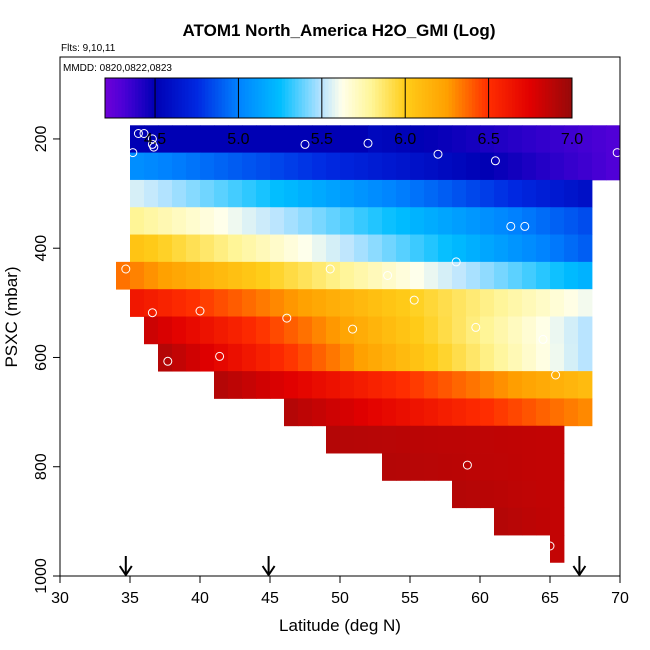 The height and width of the screenshot is (650, 650). What do you see at coordinates (340, 625) in the screenshot?
I see `x-axis-label: Latitude (deg N)` at bounding box center [340, 625].